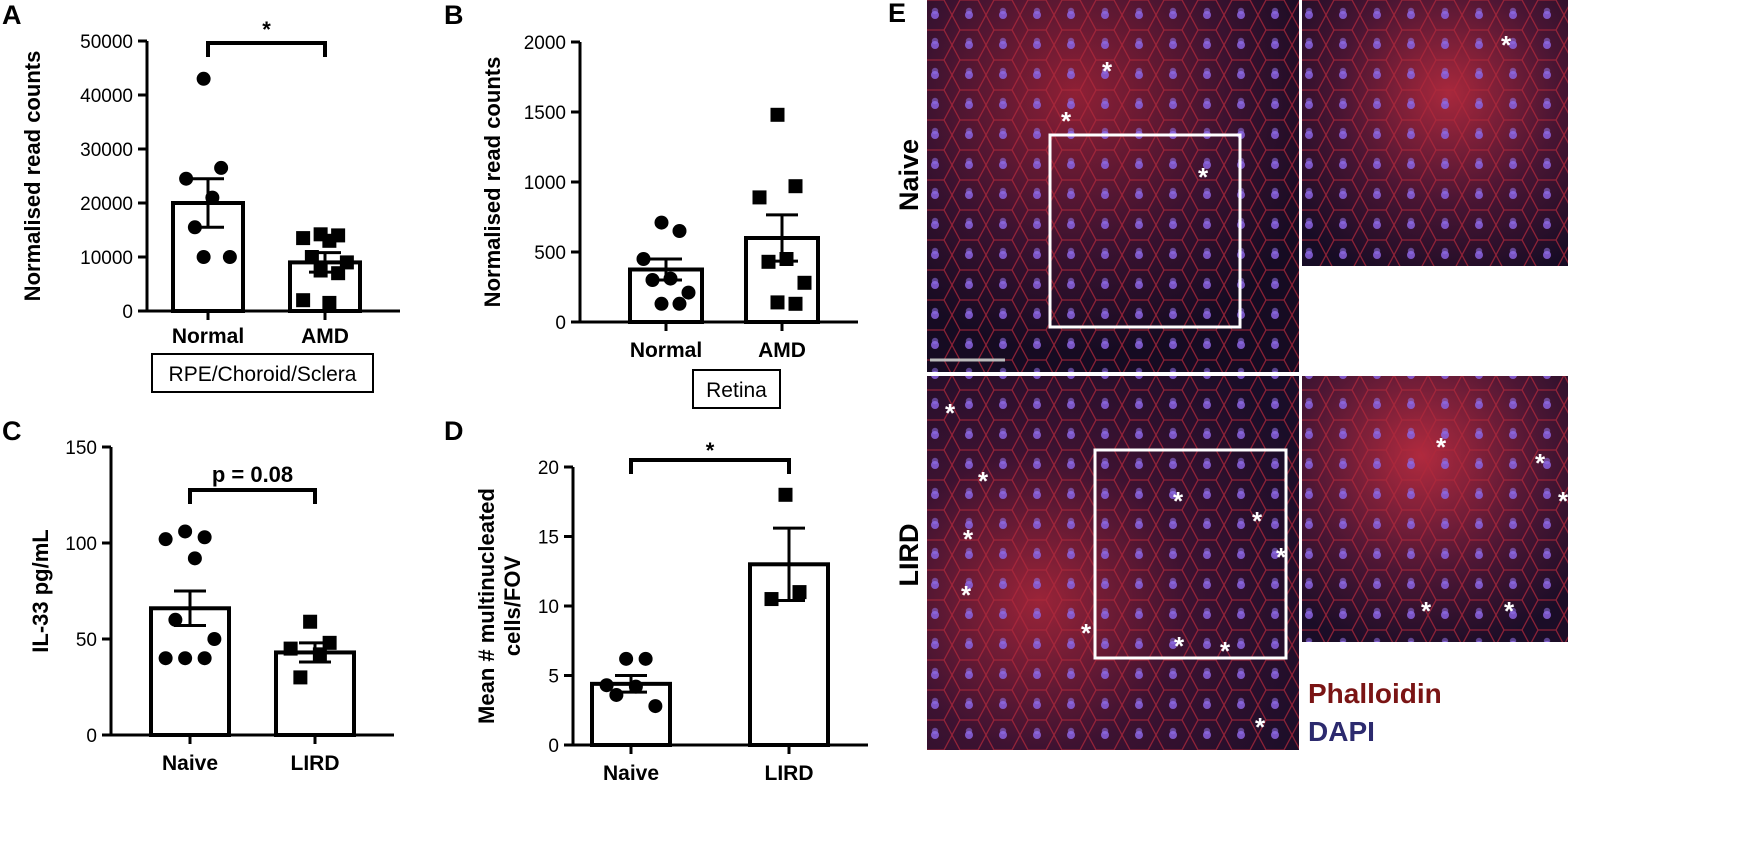  I want to click on panel-label-c: C, so click(12, 431).